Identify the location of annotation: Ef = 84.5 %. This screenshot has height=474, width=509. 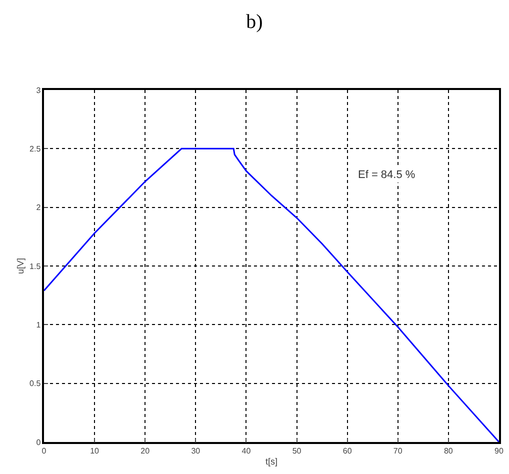
(387, 175).